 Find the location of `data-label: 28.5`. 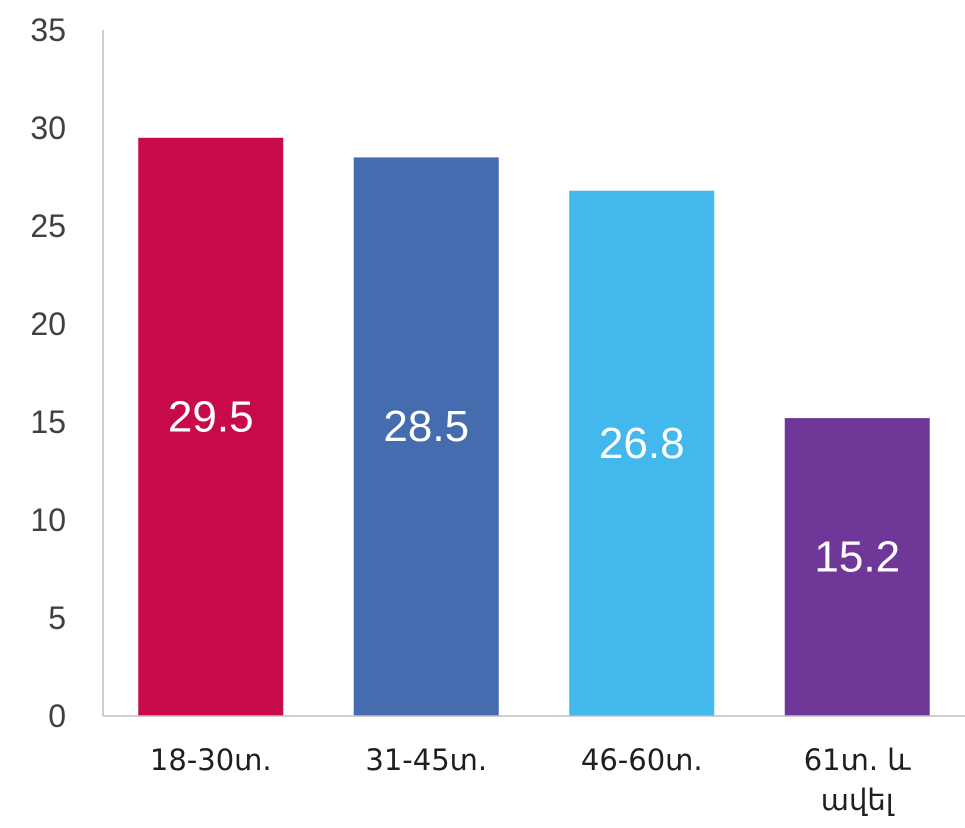

data-label: 28.5 is located at coordinates (426, 426).